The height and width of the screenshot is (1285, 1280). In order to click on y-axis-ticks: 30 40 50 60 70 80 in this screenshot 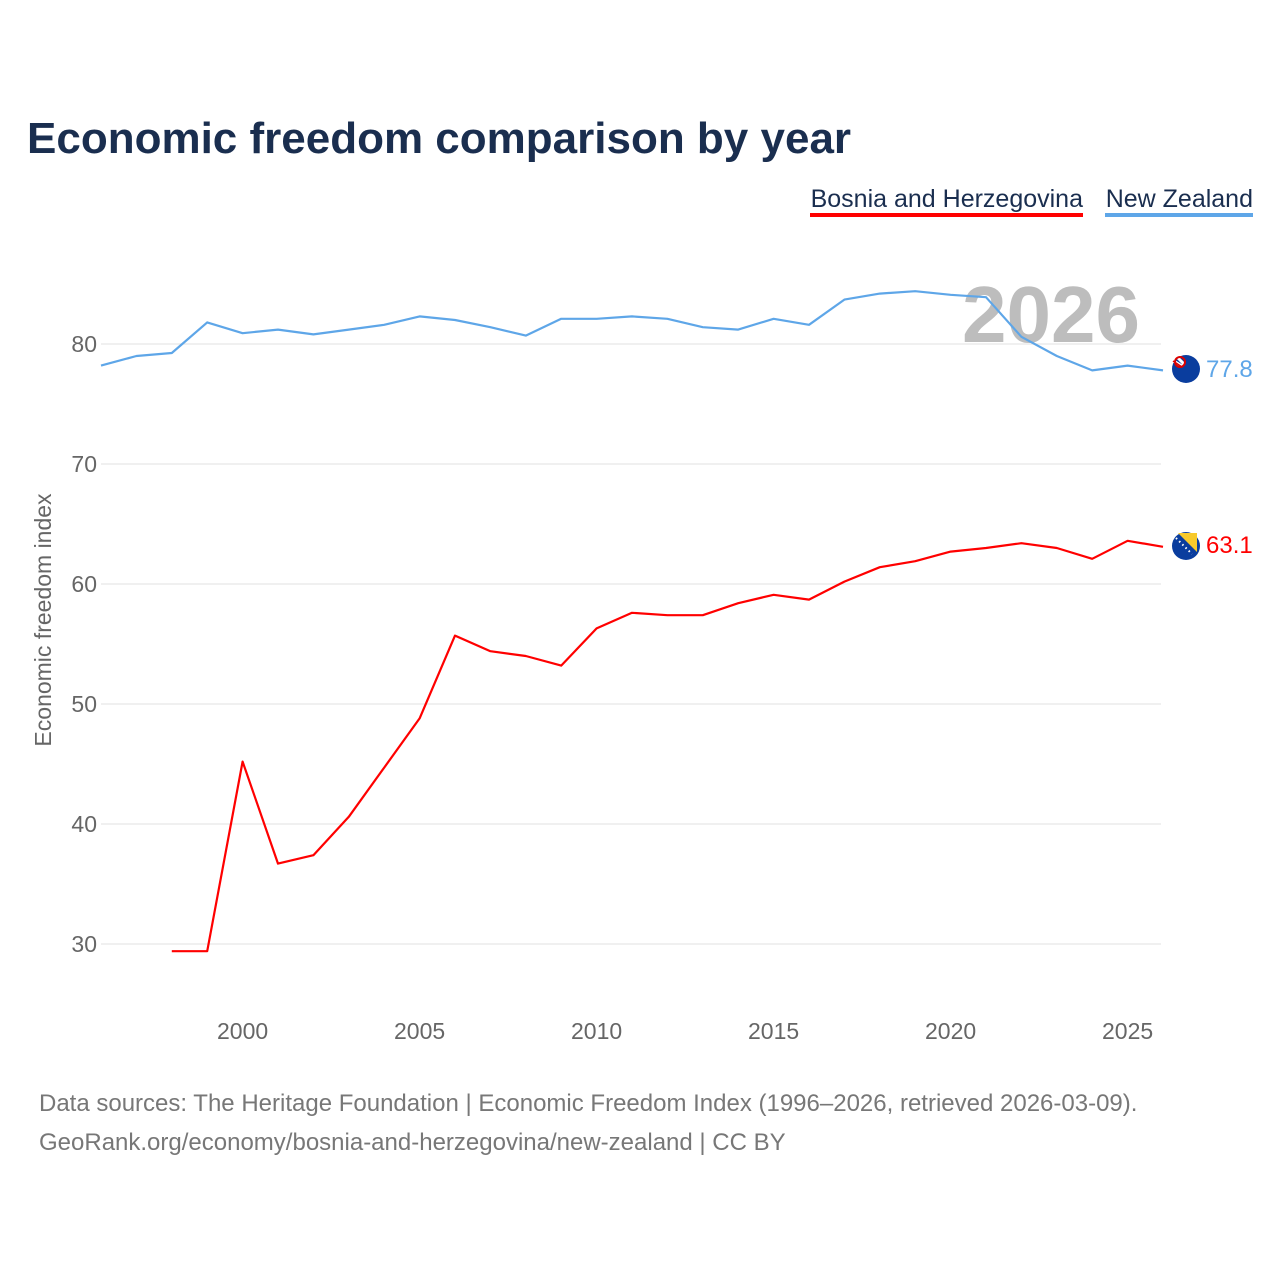, I will do `click(84, 644)`.